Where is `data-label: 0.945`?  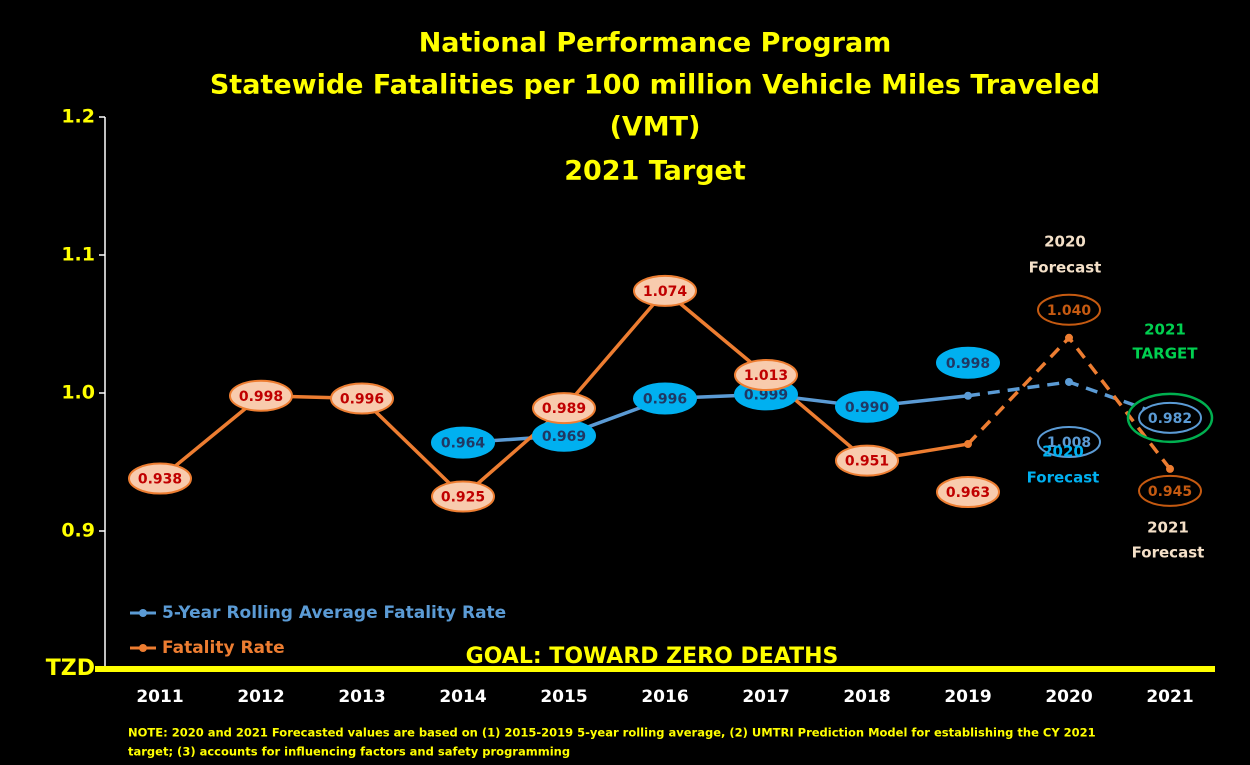
data-label: 0.945 is located at coordinates (1170, 492).